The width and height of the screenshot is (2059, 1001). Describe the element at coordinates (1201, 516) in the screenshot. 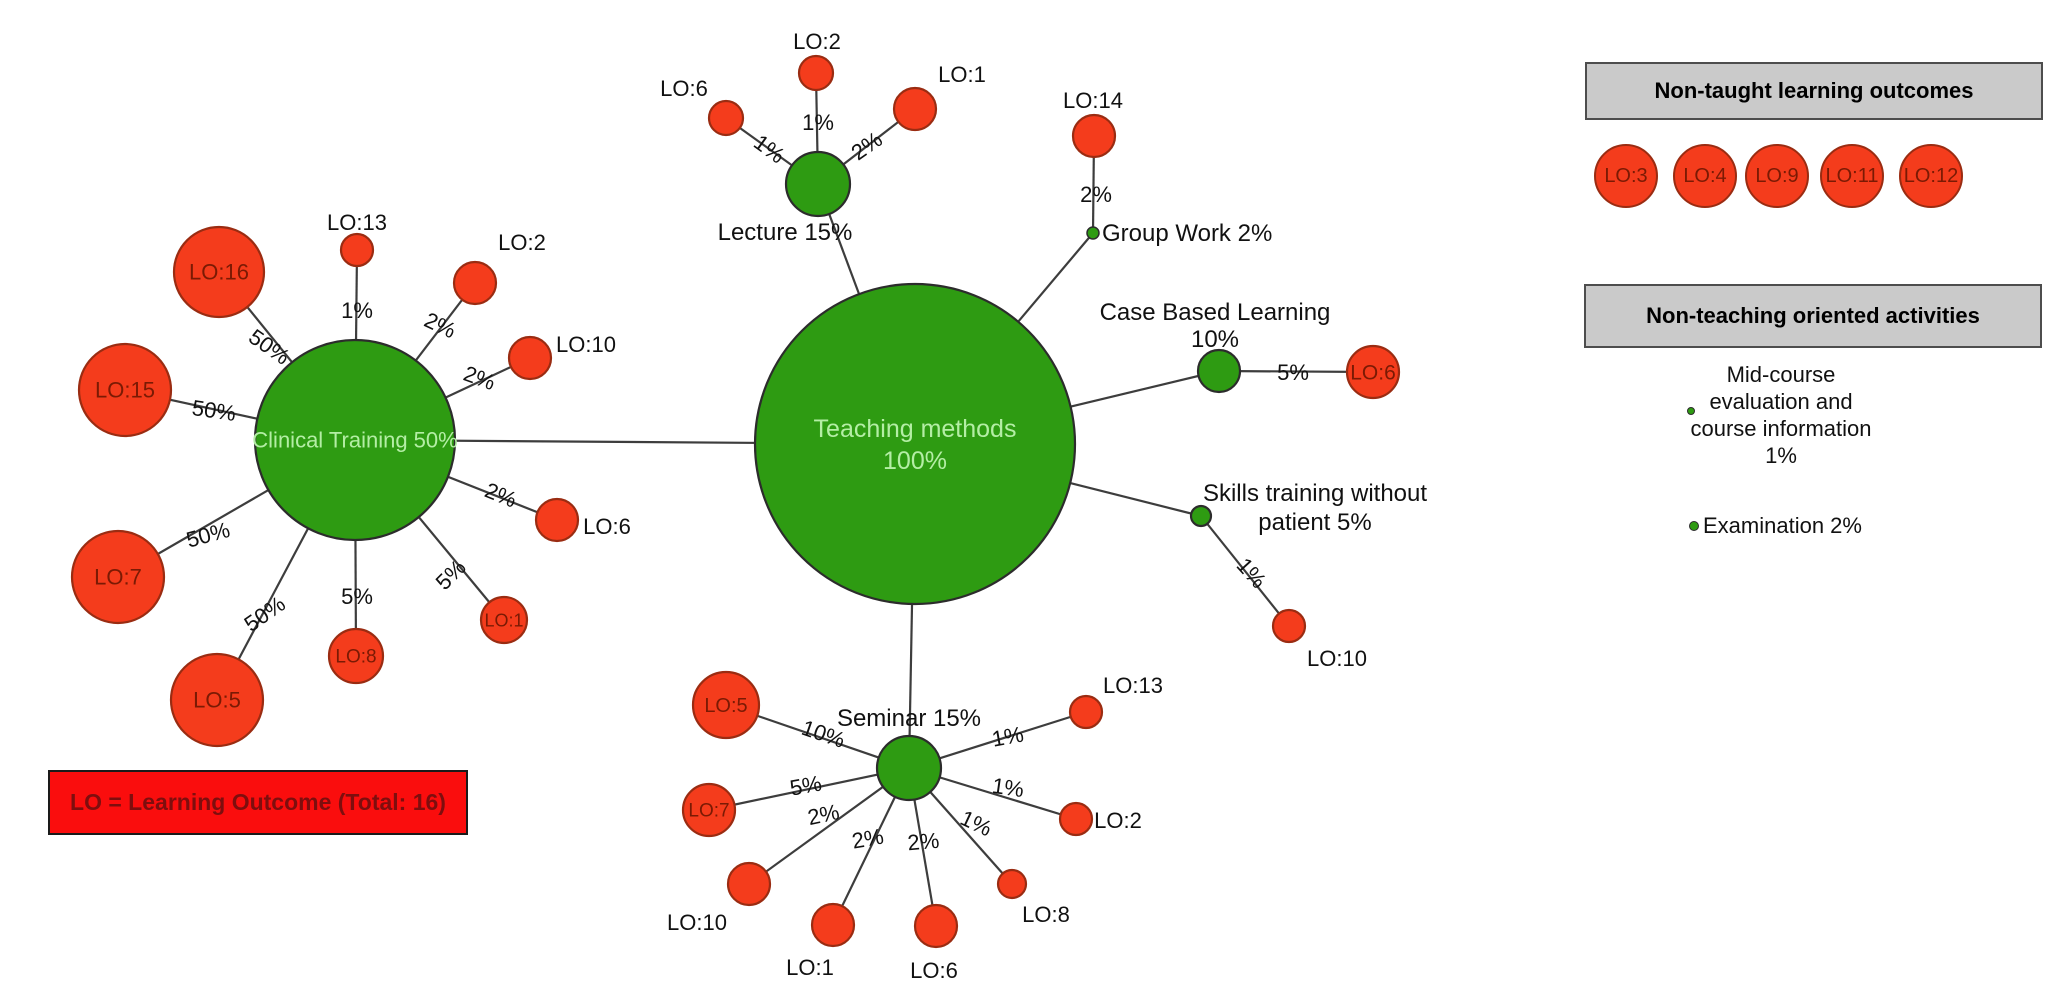

I see `node-skills-circle` at that location.